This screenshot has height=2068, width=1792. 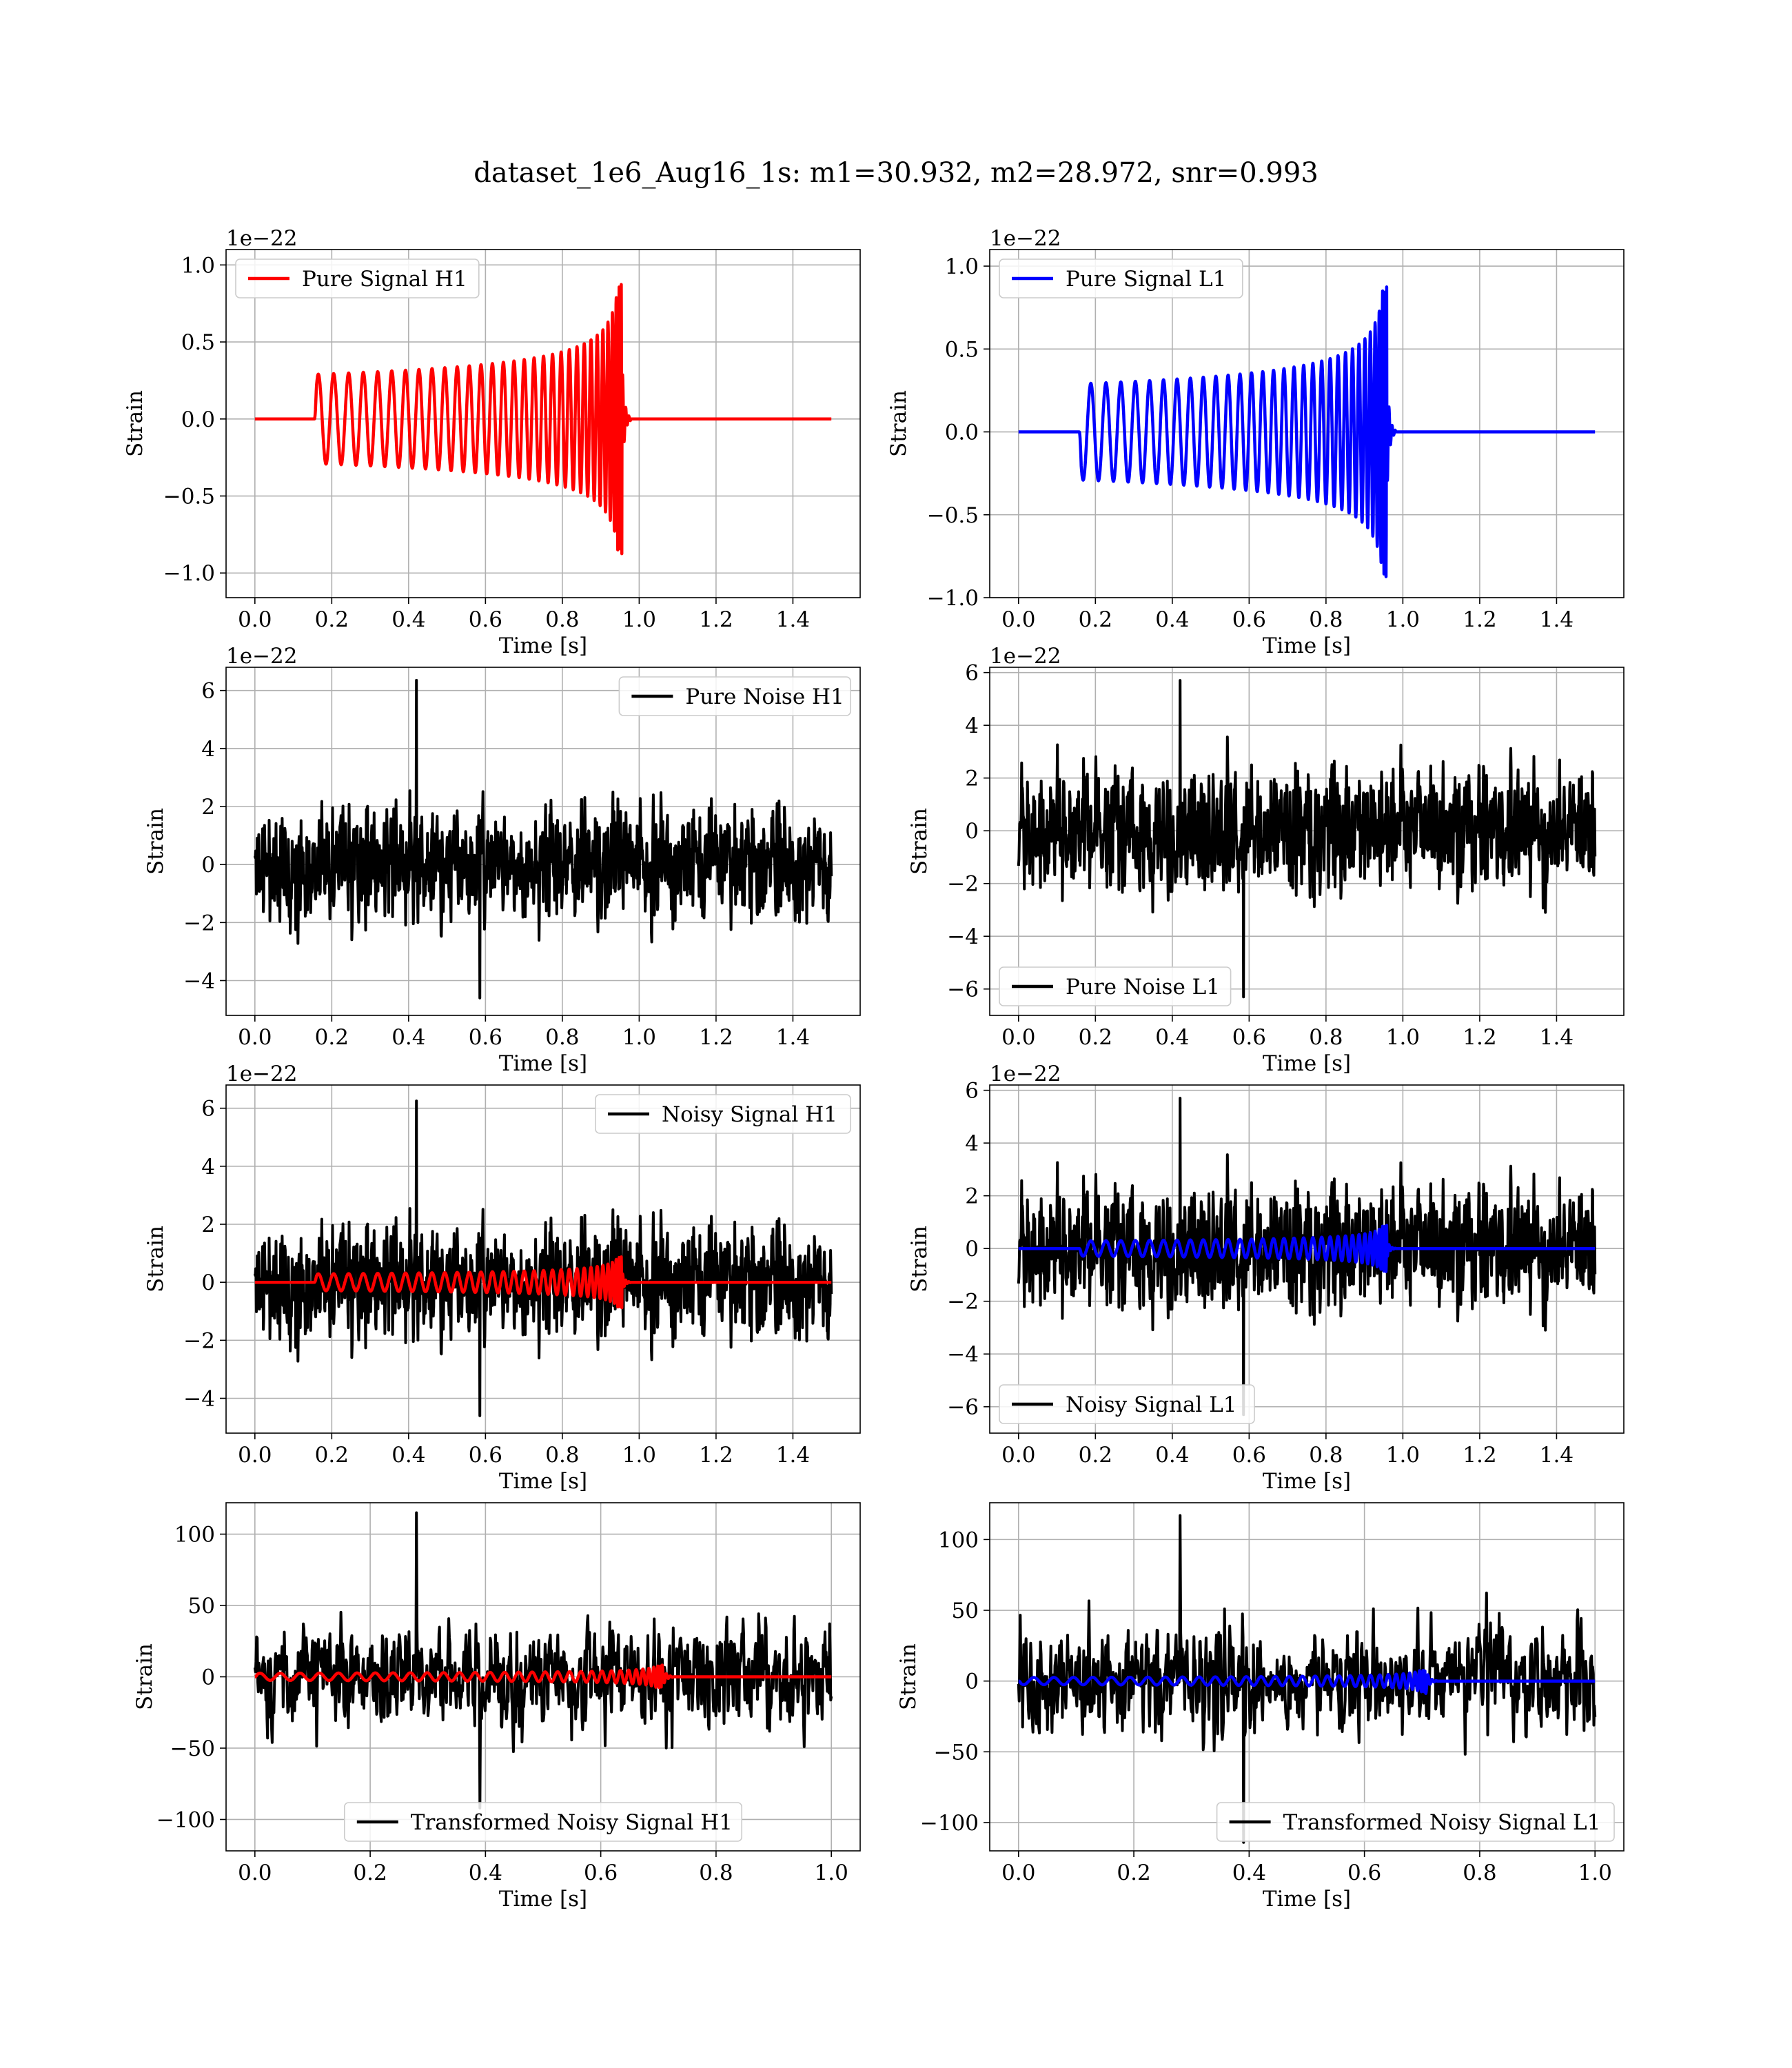 I want to click on legend-label: Pure Noise L1, so click(x=1143, y=988).